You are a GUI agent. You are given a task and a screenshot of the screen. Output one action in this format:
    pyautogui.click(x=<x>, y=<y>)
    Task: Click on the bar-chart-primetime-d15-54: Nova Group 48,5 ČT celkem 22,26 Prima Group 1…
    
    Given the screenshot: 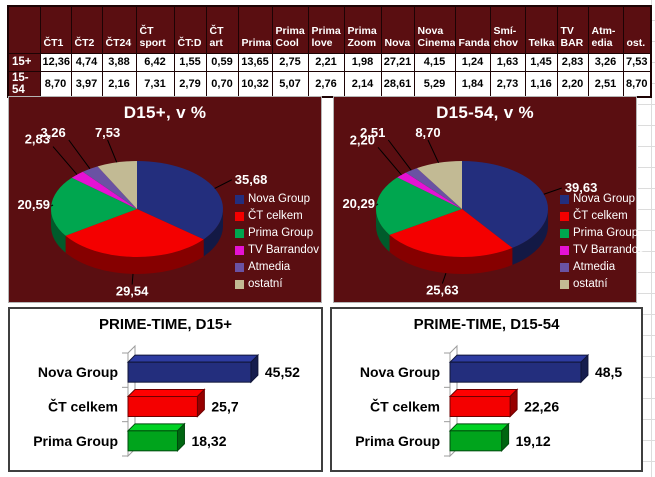 What is the action you would take?
    pyautogui.click(x=488, y=401)
    